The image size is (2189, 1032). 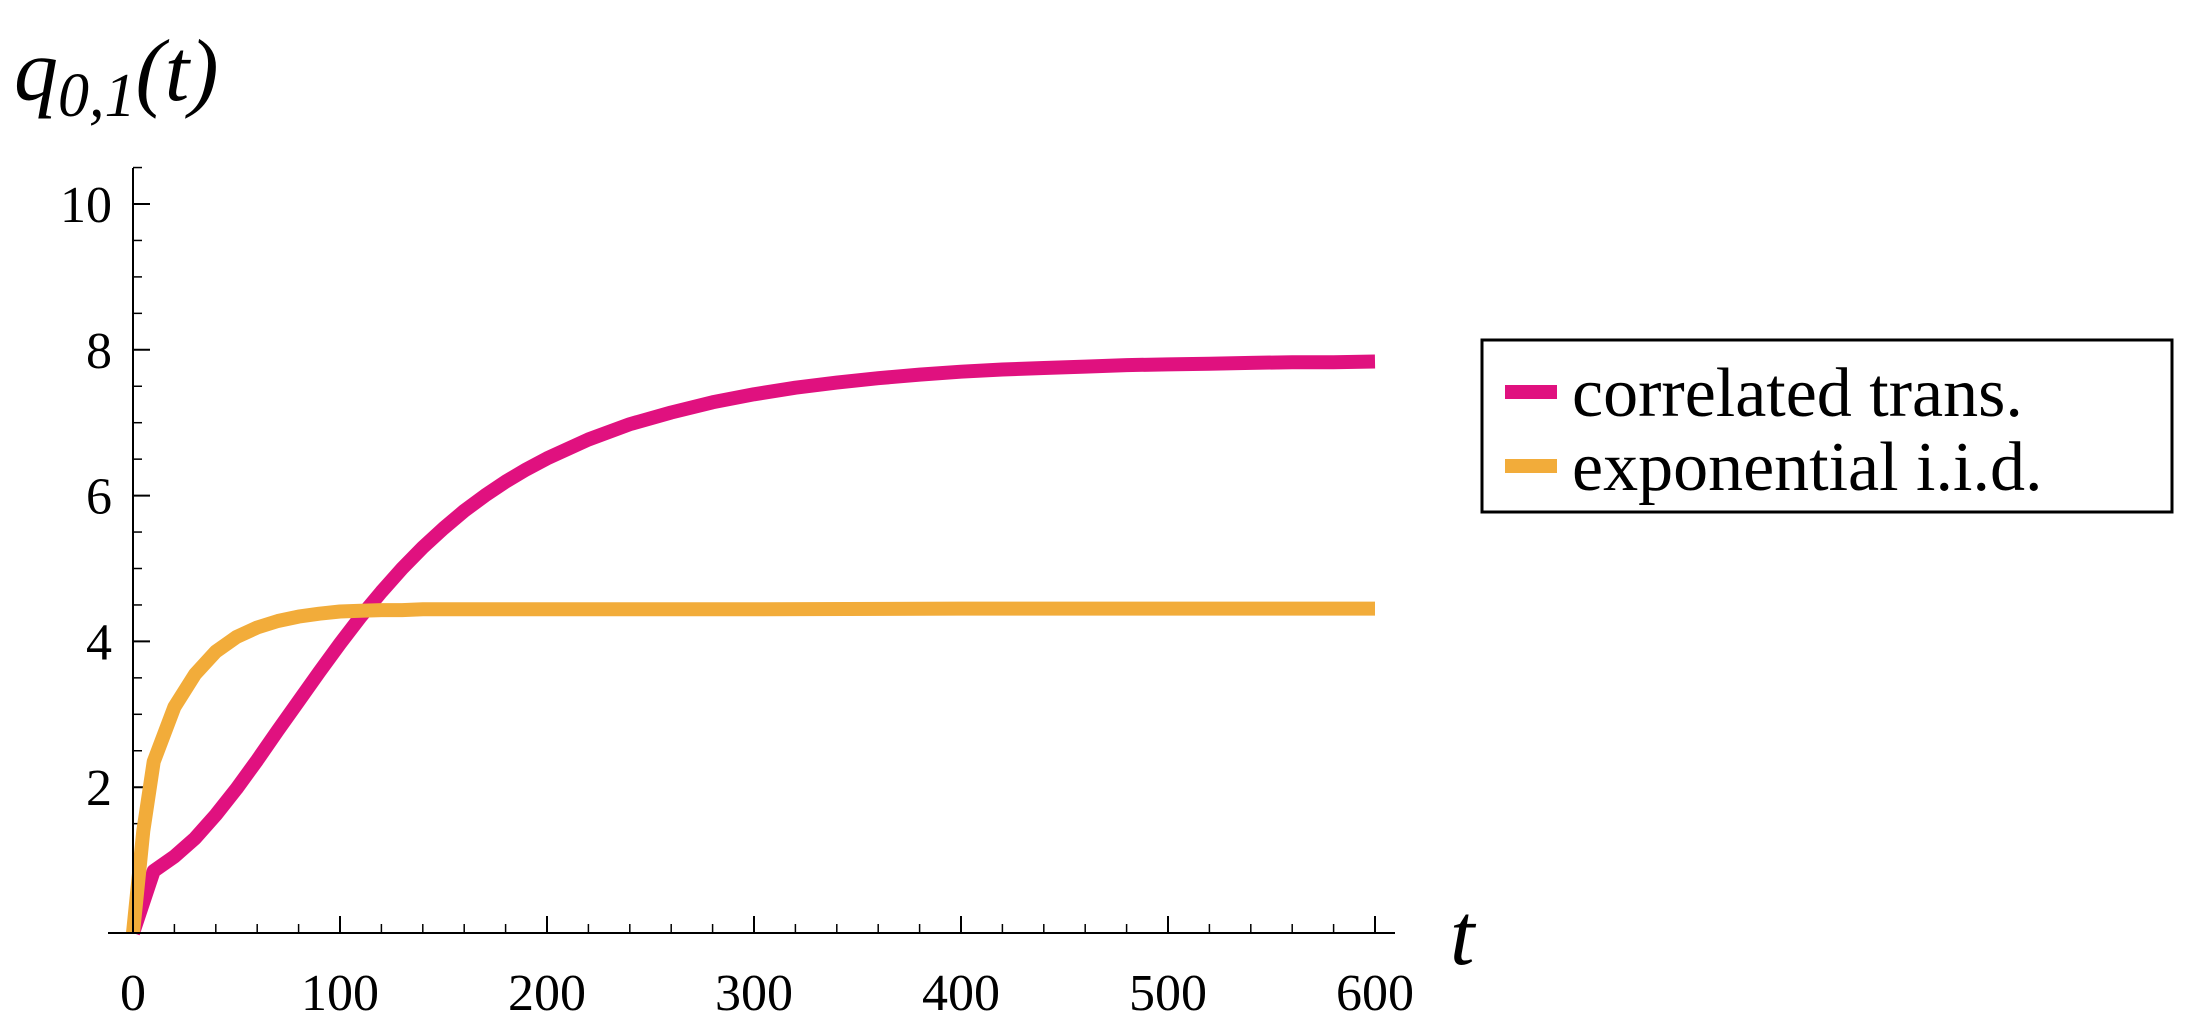 I want to click on x-axis-title: t, so click(x=1463, y=935).